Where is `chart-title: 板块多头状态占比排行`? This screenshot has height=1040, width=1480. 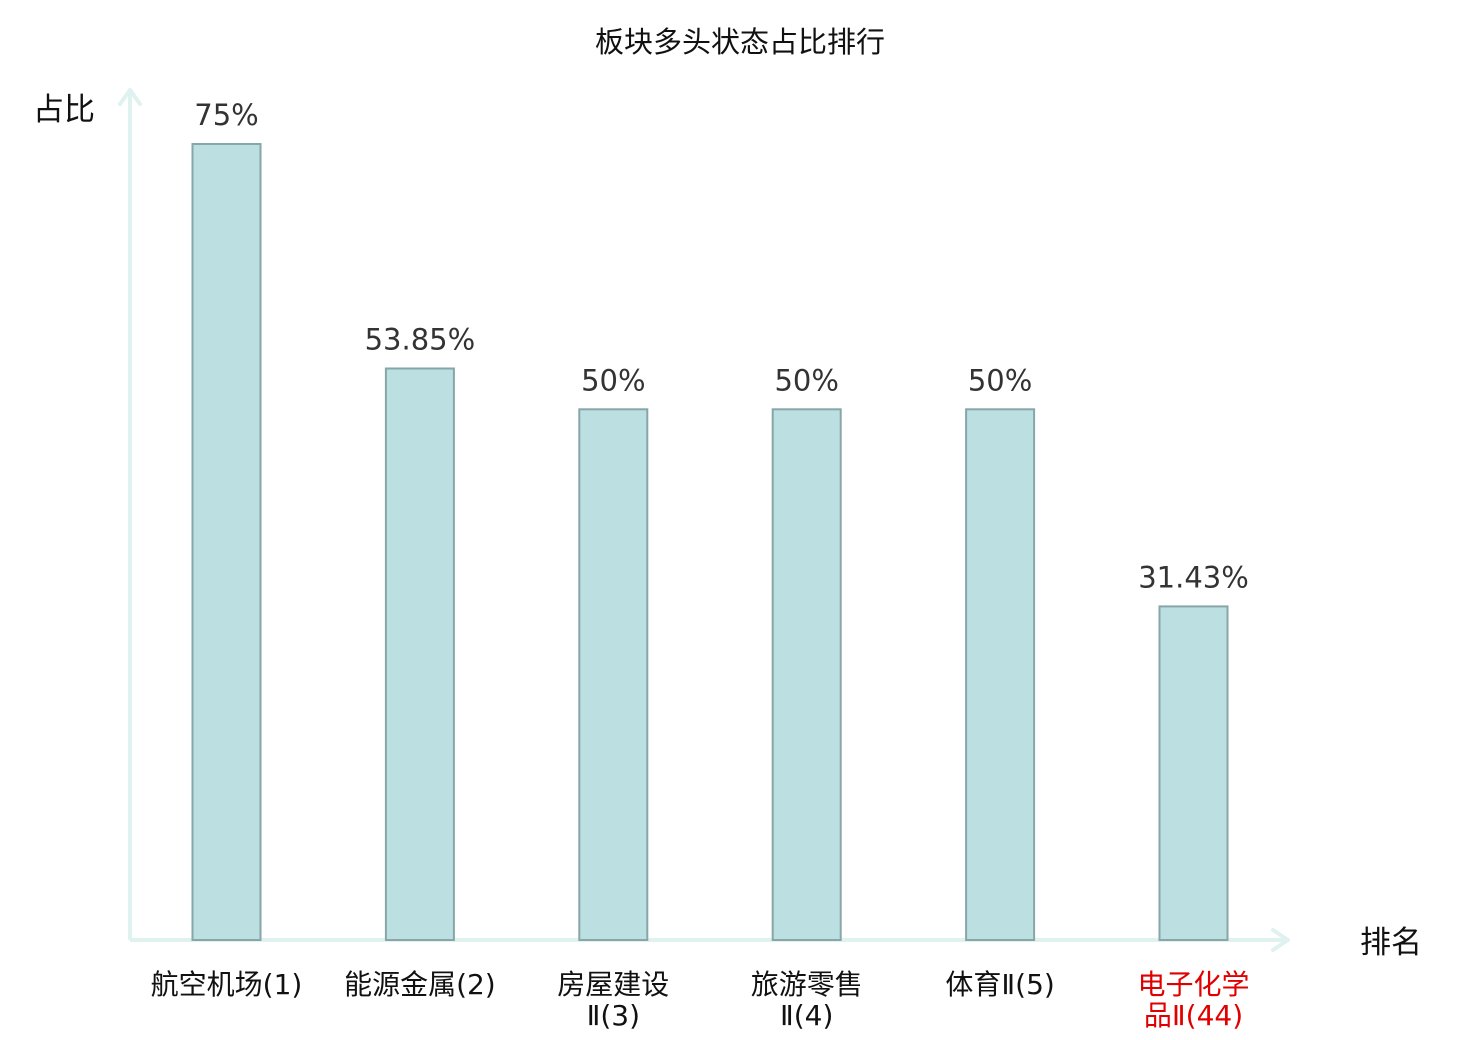
chart-title: 板块多头状态占比排行 is located at coordinates (740, 42).